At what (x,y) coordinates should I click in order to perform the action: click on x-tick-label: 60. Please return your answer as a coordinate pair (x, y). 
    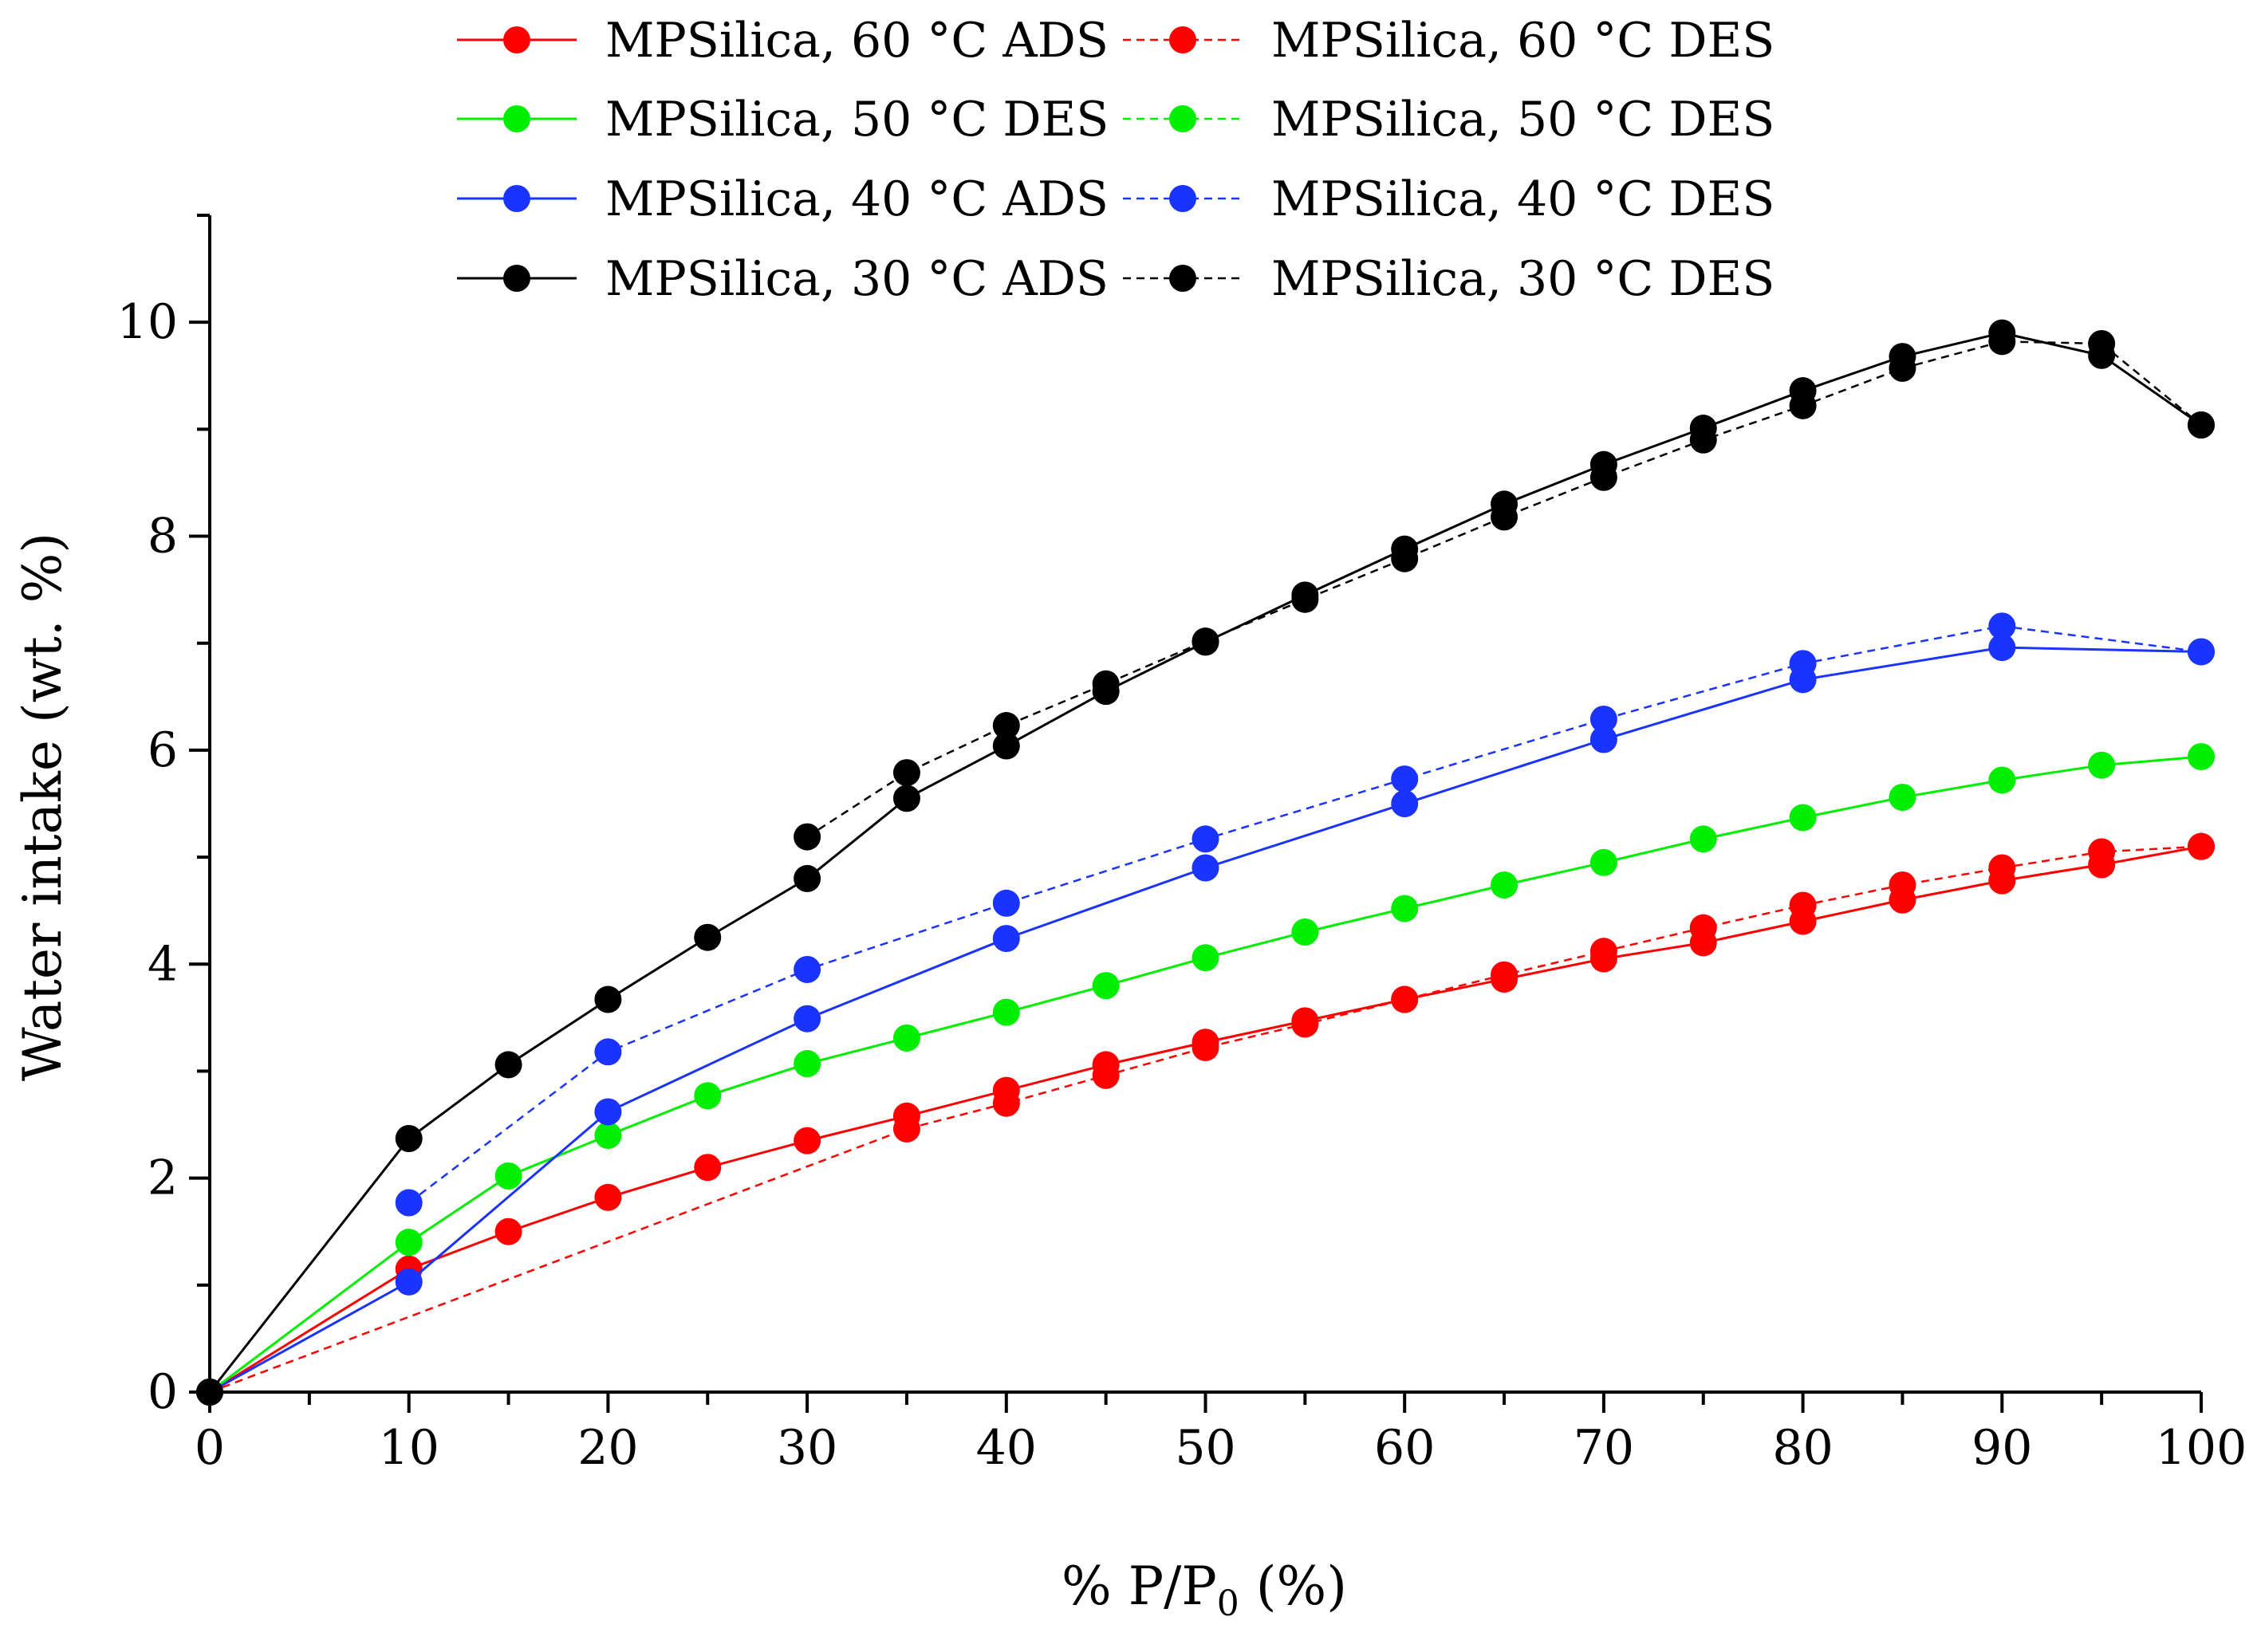
    Looking at the image, I should click on (1404, 1448).